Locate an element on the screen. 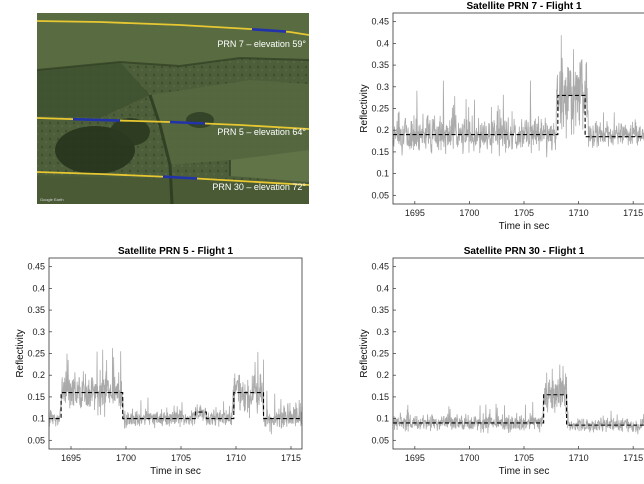 This screenshot has height=484, width=644. map-label-prn30: PRN 30 – elevation 72° is located at coordinates (259, 187).